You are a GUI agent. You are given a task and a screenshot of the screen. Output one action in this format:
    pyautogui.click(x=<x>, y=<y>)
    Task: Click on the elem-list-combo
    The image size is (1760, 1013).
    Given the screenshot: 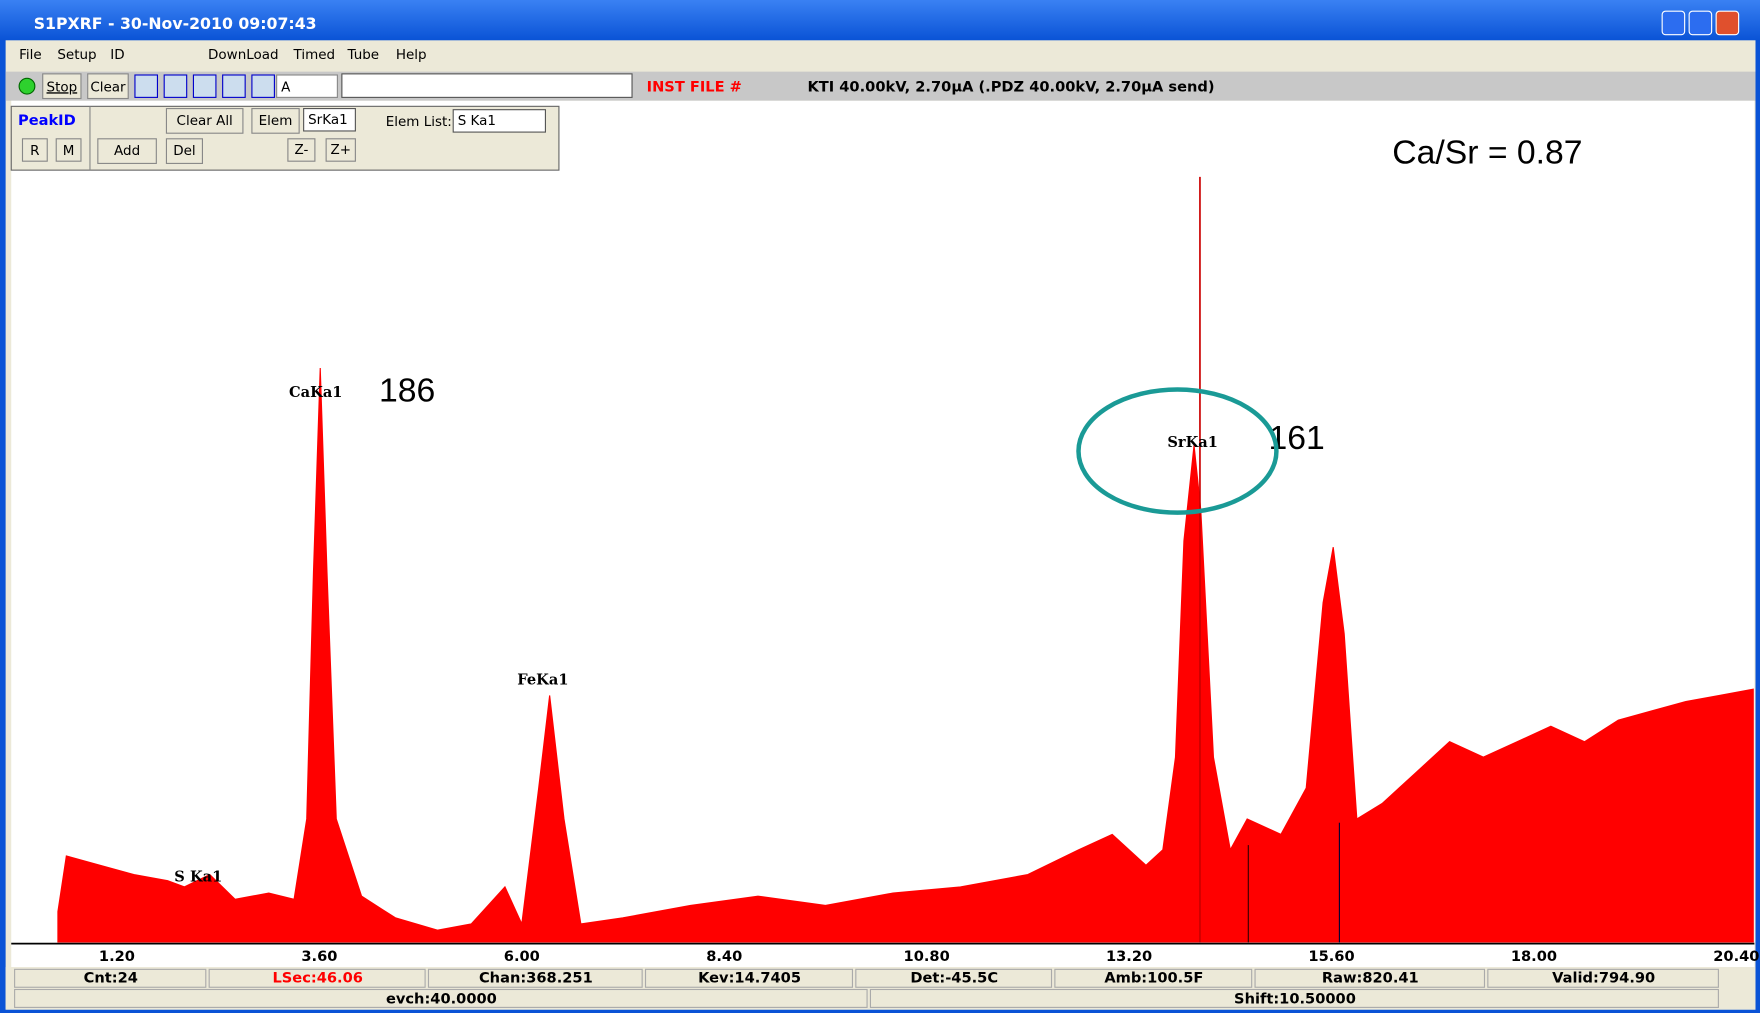 What is the action you would take?
    pyautogui.click(x=499, y=121)
    